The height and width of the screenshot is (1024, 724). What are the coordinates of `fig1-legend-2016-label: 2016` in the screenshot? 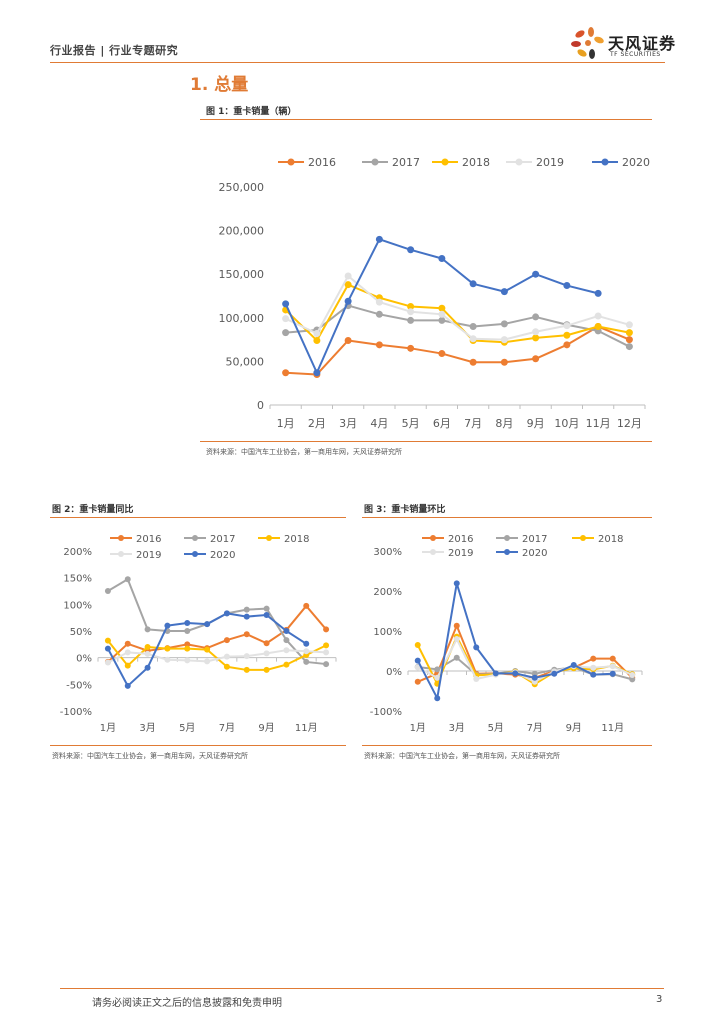 It's located at (322, 162).